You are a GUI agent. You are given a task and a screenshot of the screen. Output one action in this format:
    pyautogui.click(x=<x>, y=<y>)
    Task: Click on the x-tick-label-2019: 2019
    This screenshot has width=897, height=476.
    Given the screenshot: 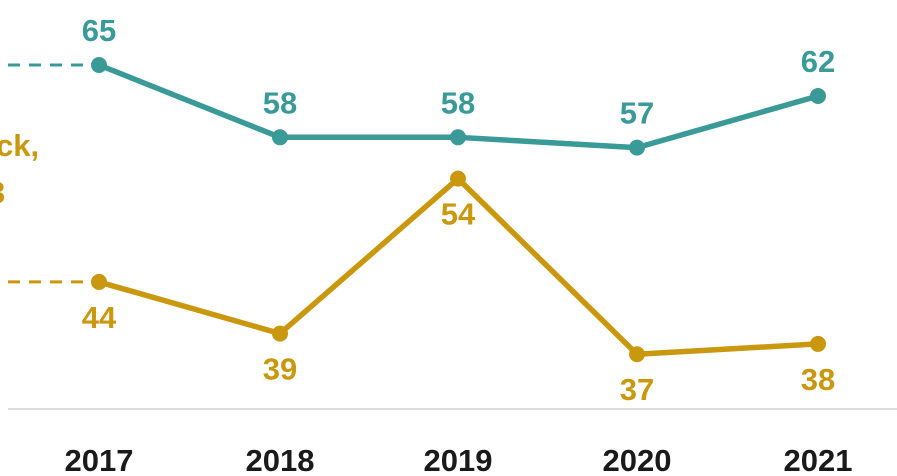 What is the action you would take?
    pyautogui.click(x=458, y=459)
    